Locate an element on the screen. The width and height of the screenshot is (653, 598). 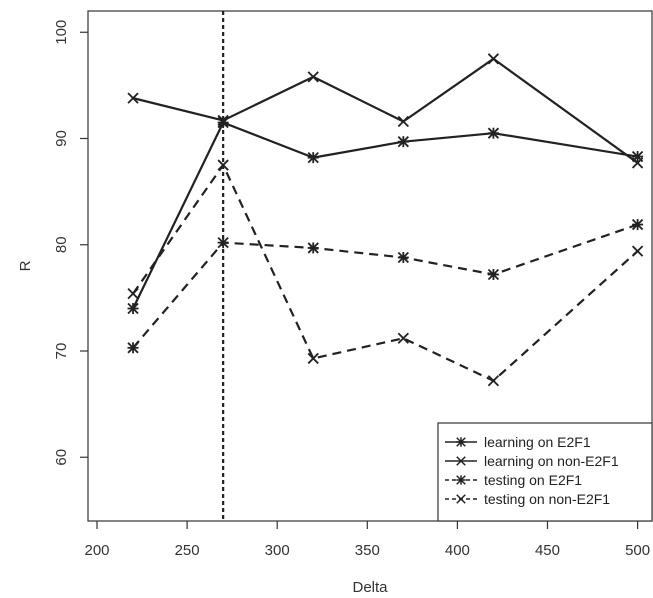
x-axis: 200 250 300 350 400 450 500 is located at coordinates (367, 540).